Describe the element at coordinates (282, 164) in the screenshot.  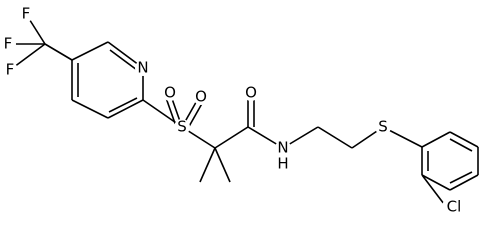
I see `atom-label: H` at that location.